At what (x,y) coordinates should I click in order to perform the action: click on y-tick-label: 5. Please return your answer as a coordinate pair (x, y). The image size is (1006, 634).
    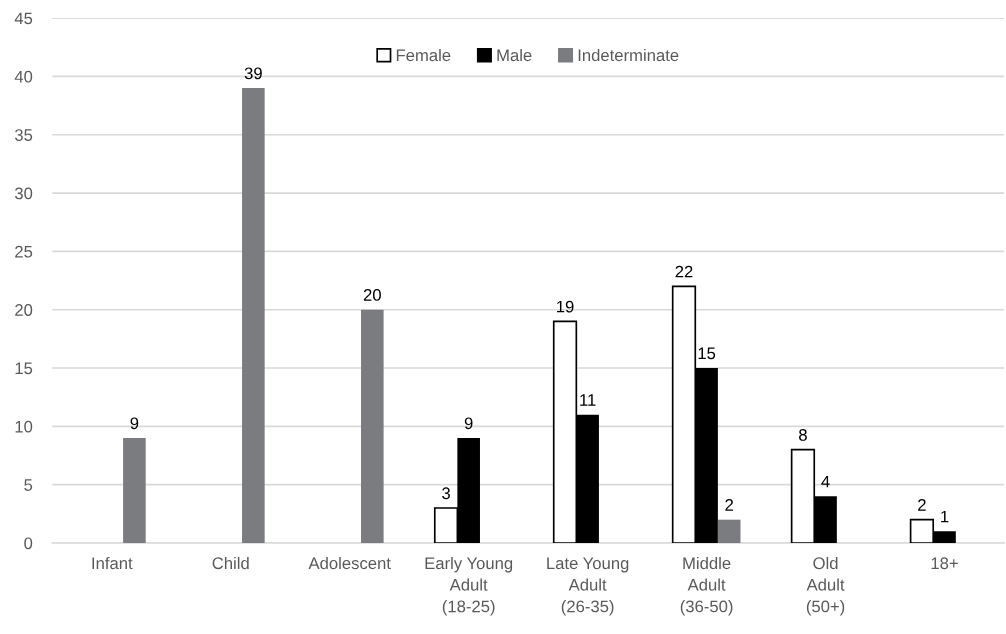
    Looking at the image, I should click on (28, 485).